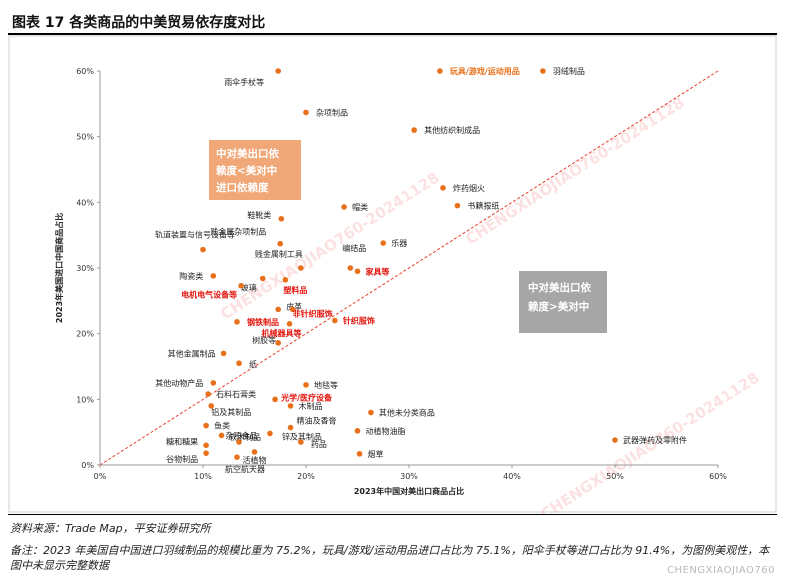  What do you see at coordinates (203, 476) in the screenshot?
I see `x-tick-label: 10%` at bounding box center [203, 476].